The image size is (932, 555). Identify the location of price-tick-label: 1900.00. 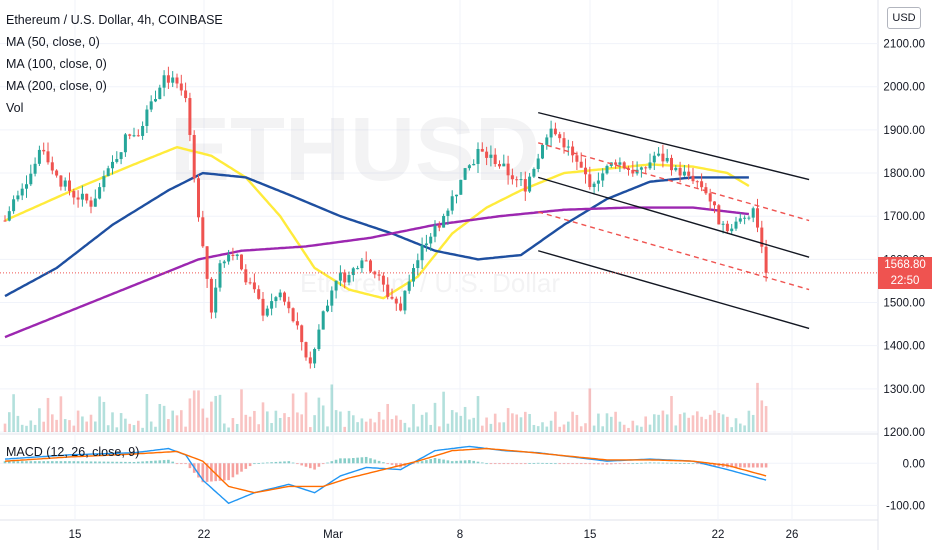
(904, 131).